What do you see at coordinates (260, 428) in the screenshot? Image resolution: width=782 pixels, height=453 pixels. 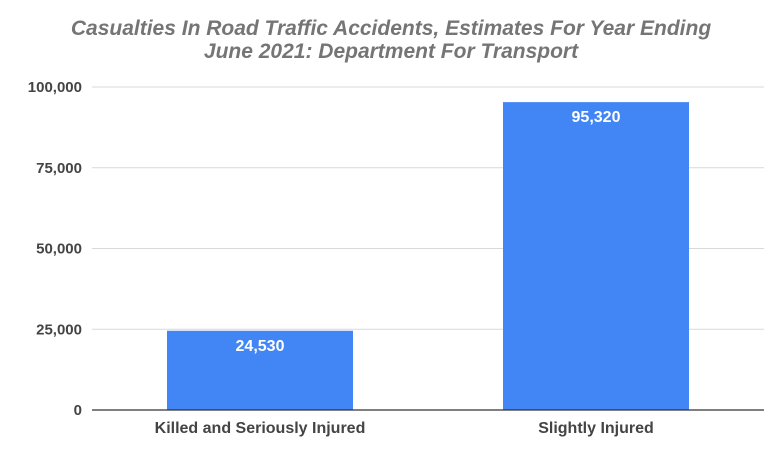 I see `x-category-label: Killed and Seriously Injured` at bounding box center [260, 428].